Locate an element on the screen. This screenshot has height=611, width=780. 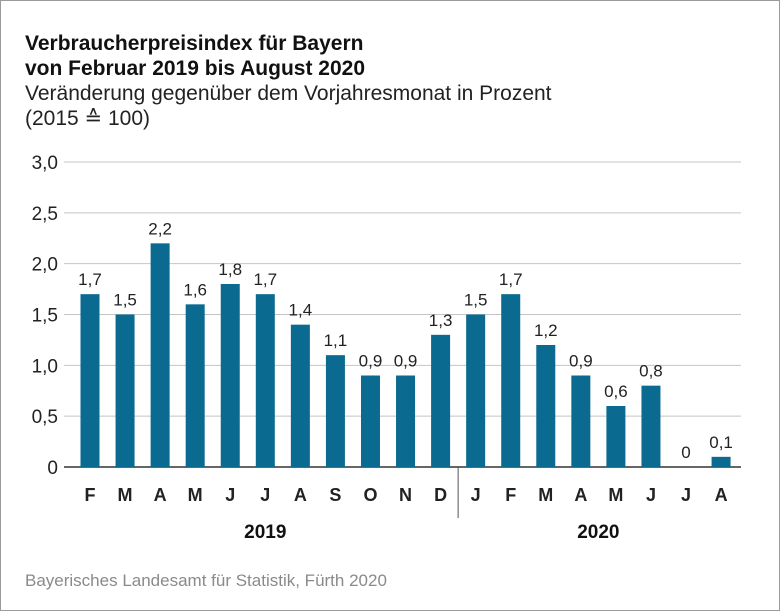
x-tick-label: D is located at coordinates (440, 495).